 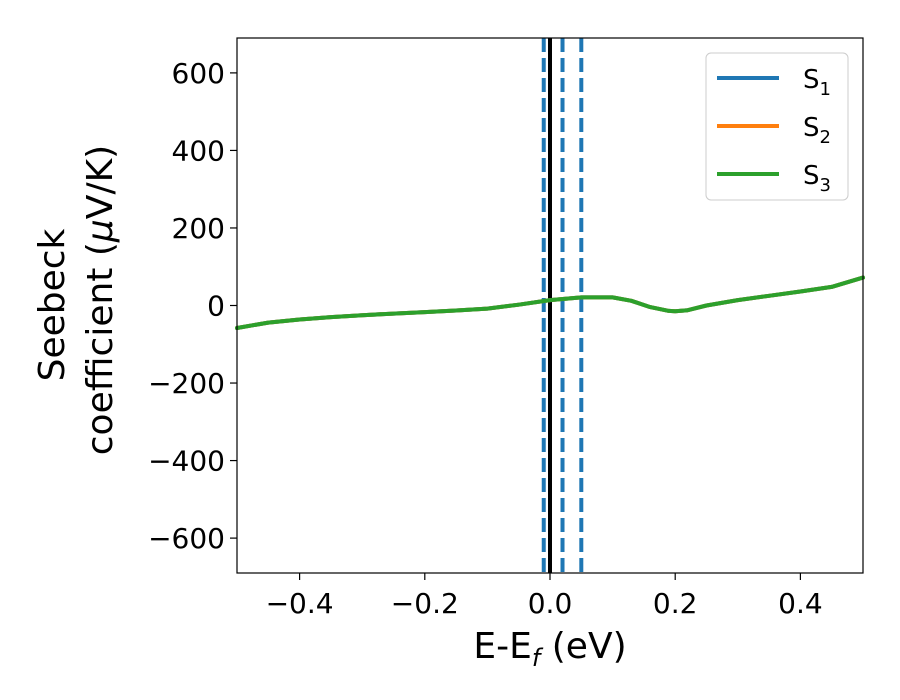 What do you see at coordinates (817, 82) in the screenshot?
I see `legend-label-s1: S1` at bounding box center [817, 82].